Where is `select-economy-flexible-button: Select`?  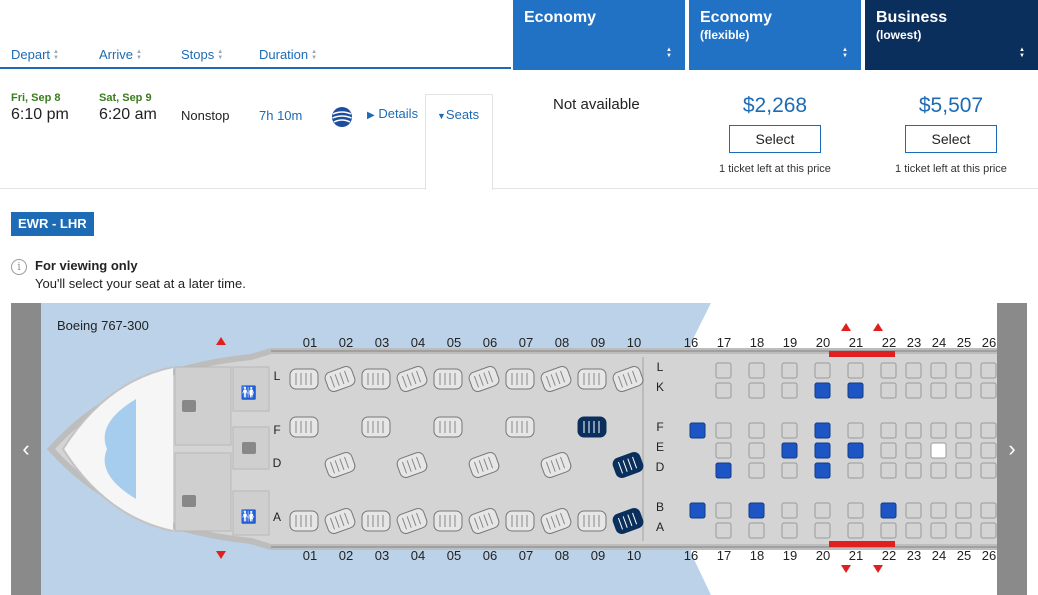
select-economy-flexible-button: Select is located at coordinates (775, 139).